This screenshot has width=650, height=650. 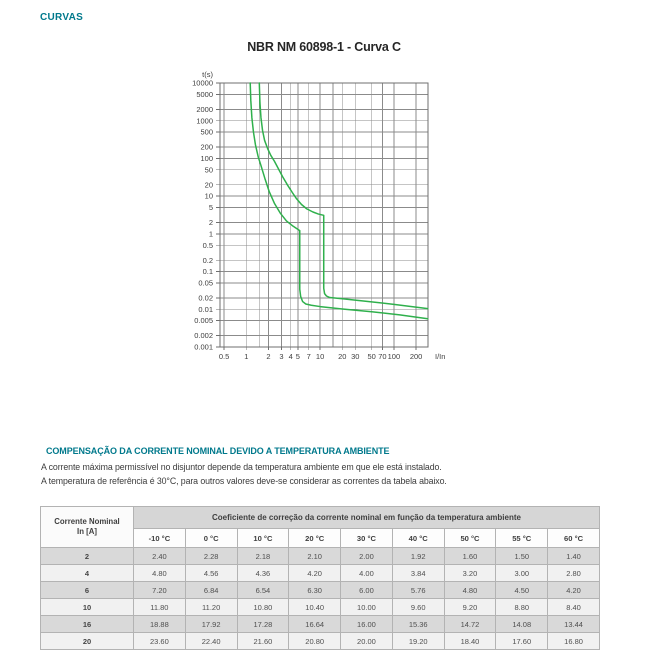 What do you see at coordinates (343, 196) in the screenshot?
I see `trip-curve-upper` at bounding box center [343, 196].